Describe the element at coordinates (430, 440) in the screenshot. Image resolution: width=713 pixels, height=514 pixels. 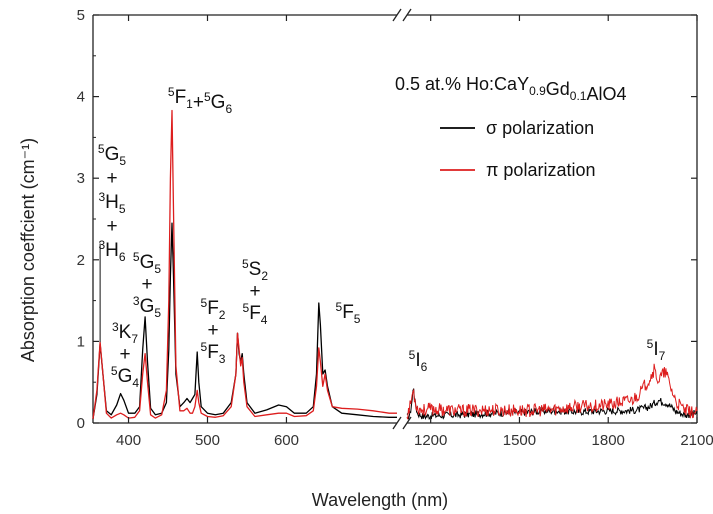
I see `x-tick-label: 1200` at that location.